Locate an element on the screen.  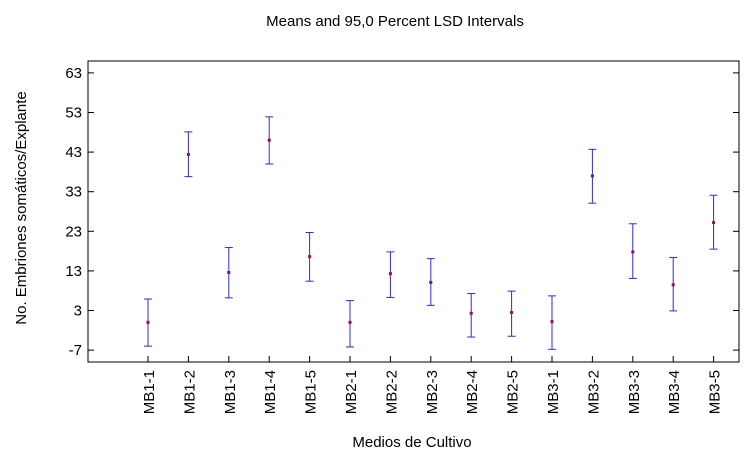
x-tick-label: MB1-2 is located at coordinates (189, 392).